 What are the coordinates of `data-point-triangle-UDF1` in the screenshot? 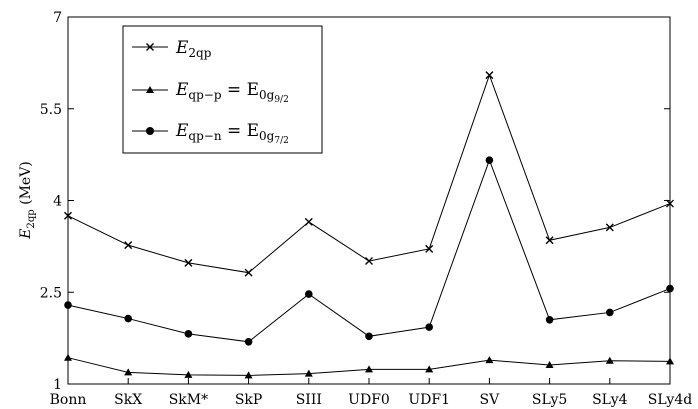 It's located at (429, 369).